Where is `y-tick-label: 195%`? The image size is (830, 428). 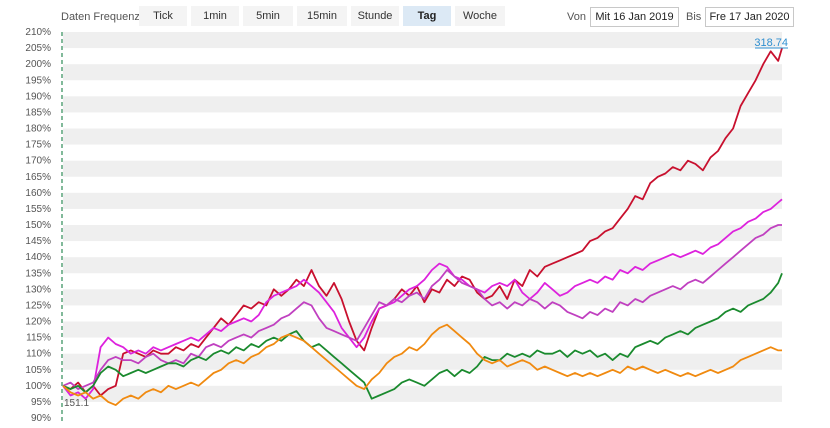
y-tick-label: 195% is located at coordinates (38, 80).